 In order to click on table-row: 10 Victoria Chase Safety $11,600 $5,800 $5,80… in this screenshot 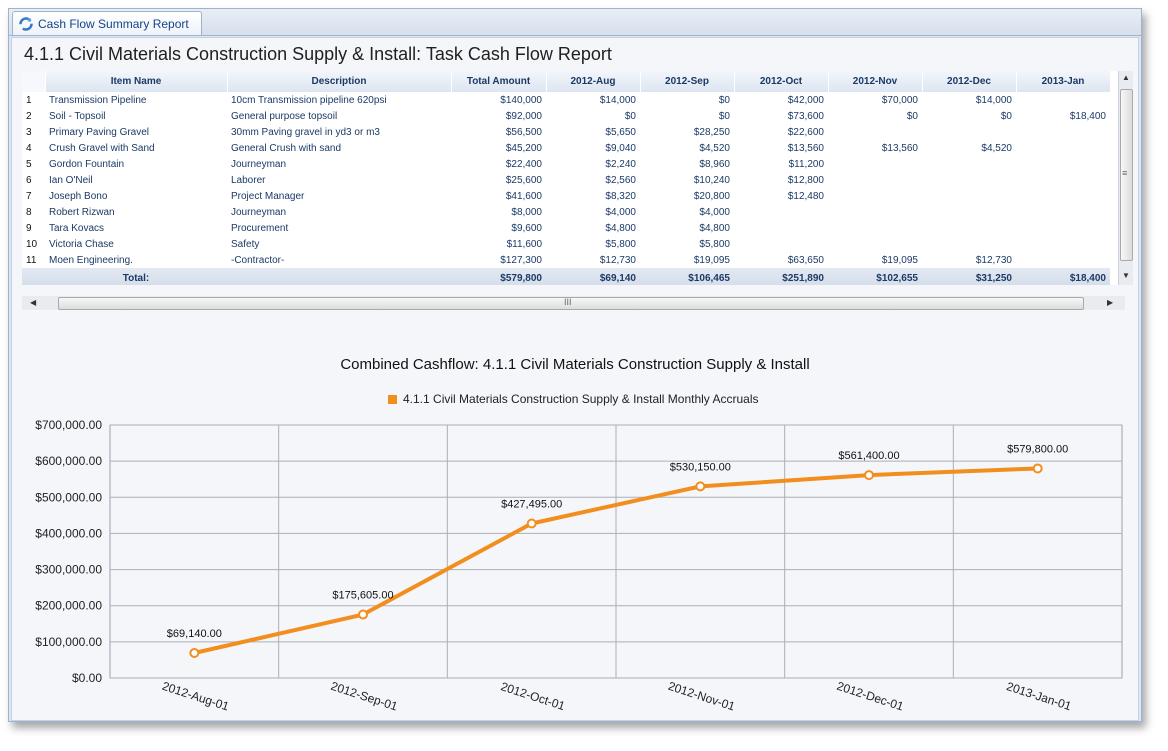, I will do `click(566, 244)`.